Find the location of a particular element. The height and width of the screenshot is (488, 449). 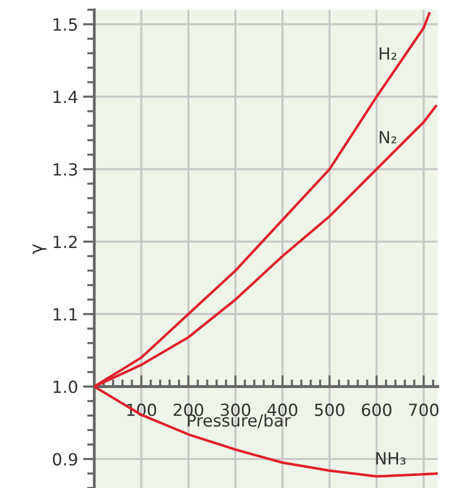

y-tick-label: 1.2 is located at coordinates (65, 242).